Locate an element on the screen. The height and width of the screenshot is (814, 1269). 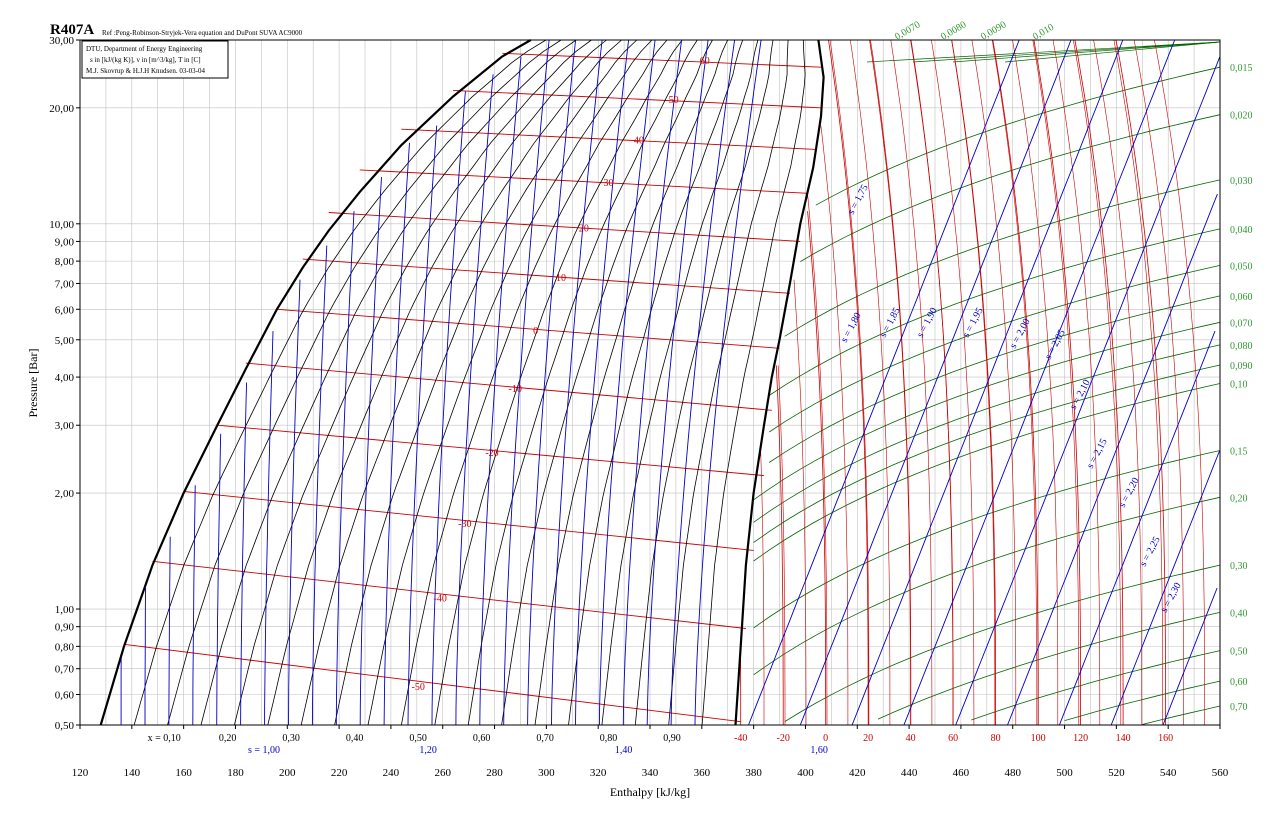
entropy-vapor-label: s = 1,95 is located at coordinates (973, 322).